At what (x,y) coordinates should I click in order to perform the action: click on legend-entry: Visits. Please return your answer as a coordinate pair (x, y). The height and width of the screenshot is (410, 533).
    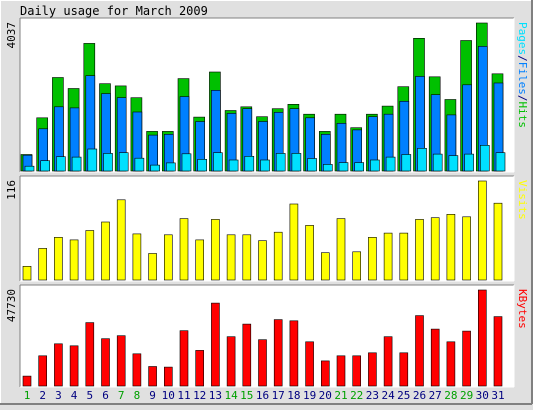
    Looking at the image, I should click on (522, 200).